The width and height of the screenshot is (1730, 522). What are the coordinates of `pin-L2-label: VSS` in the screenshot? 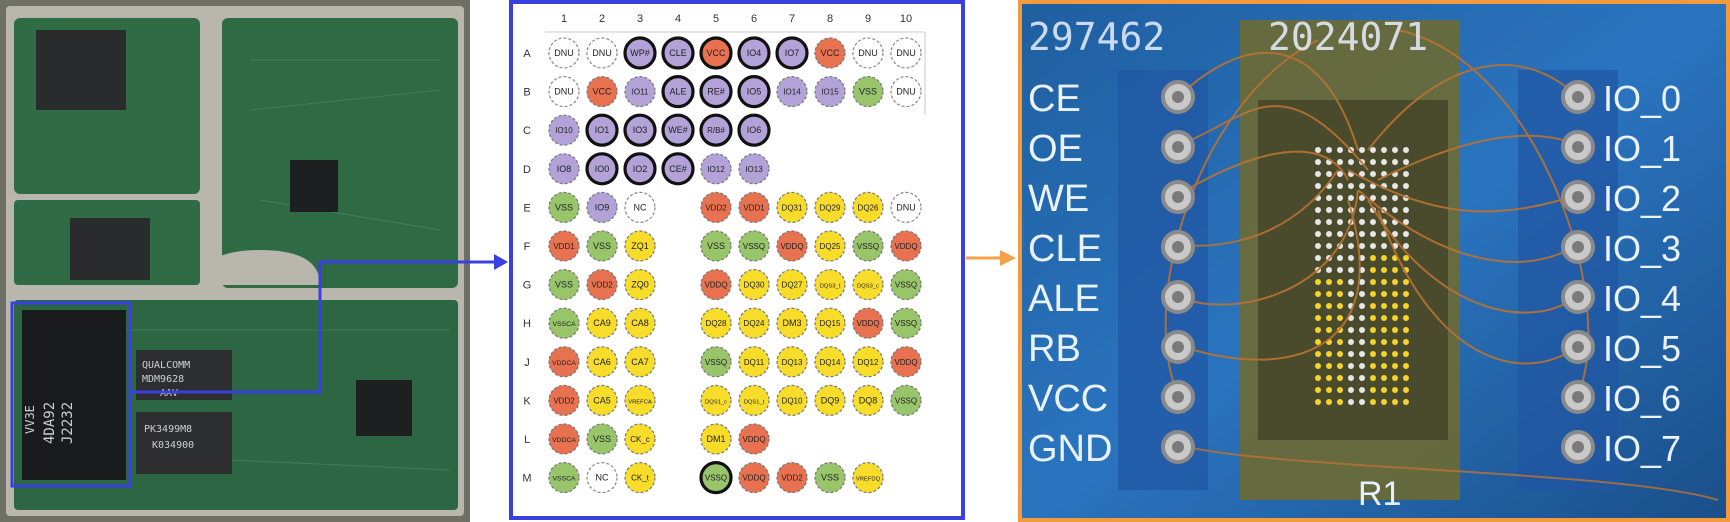 It's located at (602, 439).